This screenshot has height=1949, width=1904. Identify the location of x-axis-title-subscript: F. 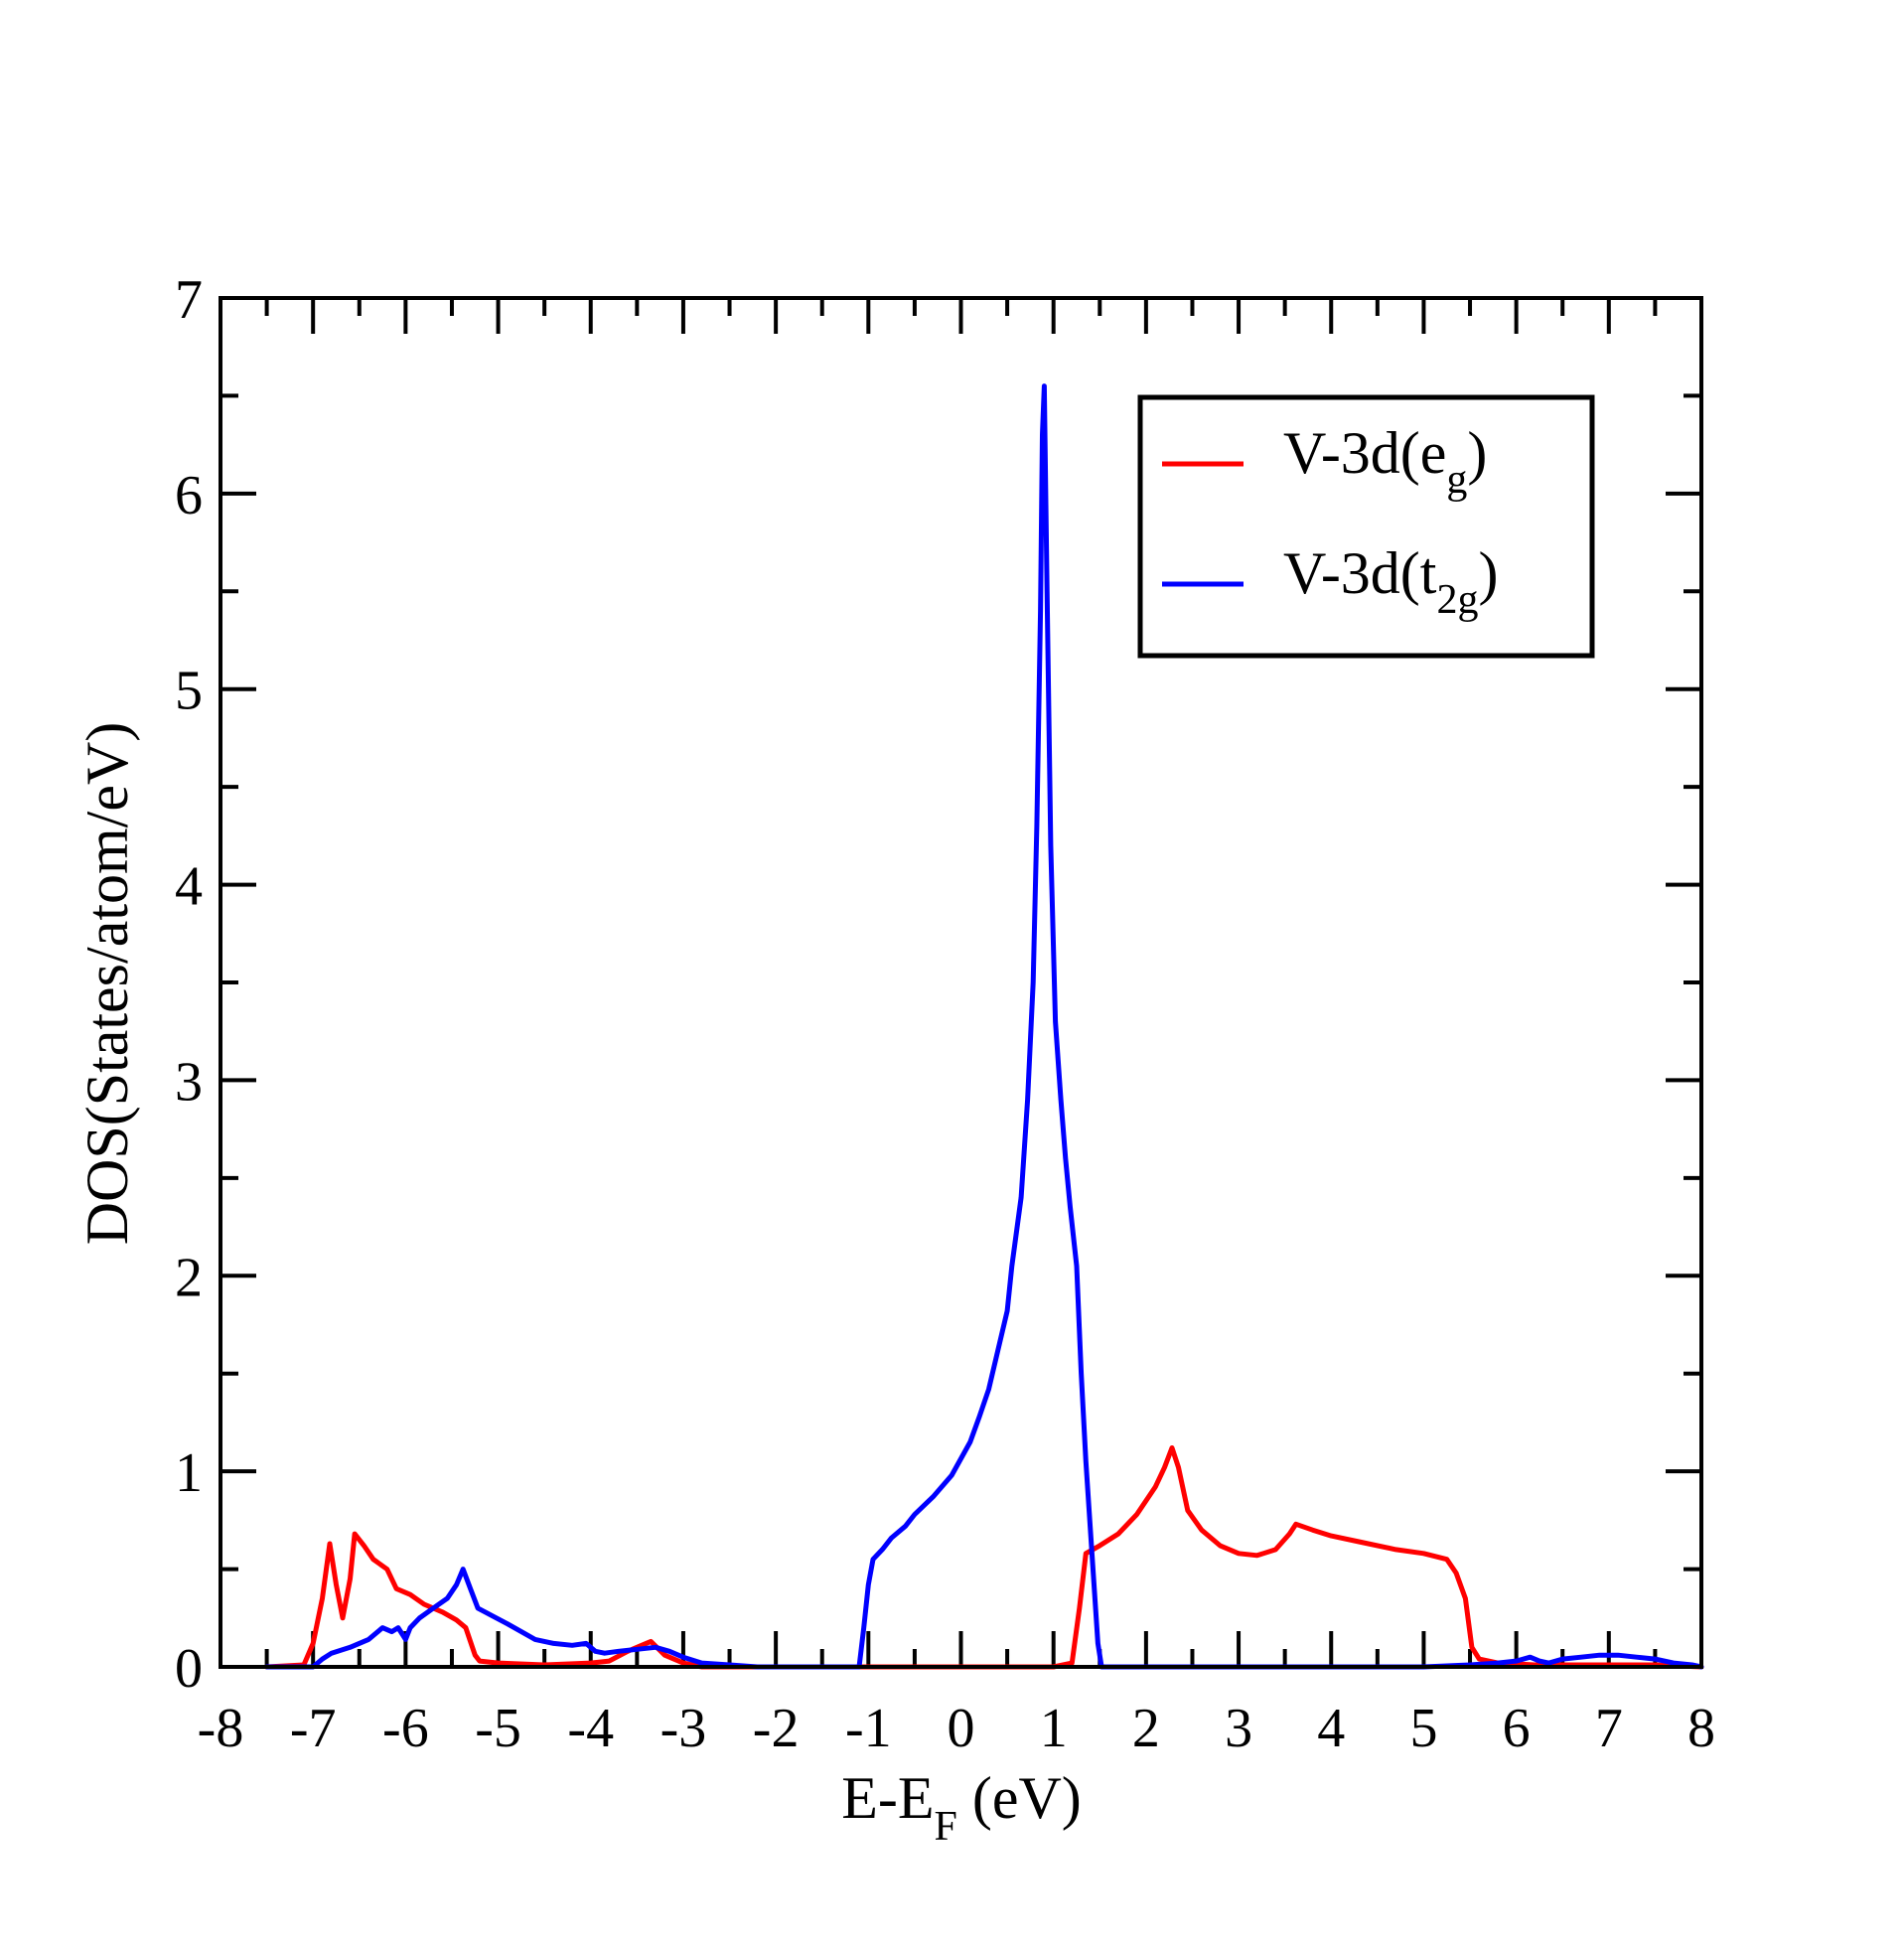
(946, 1827).